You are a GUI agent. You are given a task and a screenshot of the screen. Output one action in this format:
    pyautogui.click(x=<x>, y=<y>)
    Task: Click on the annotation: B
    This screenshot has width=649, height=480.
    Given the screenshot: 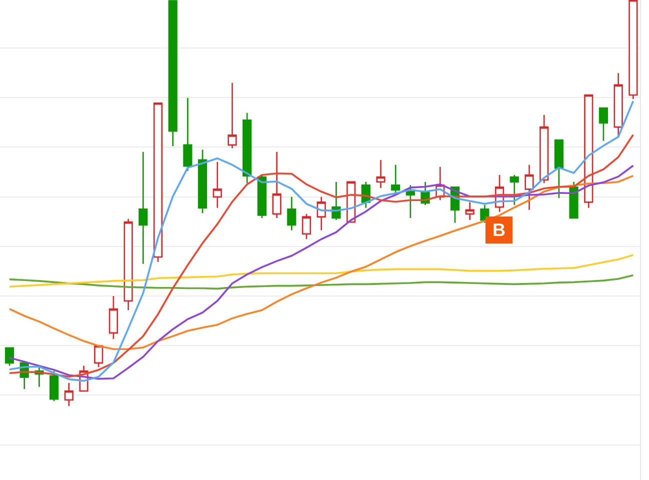 What is the action you would take?
    pyautogui.click(x=499, y=230)
    